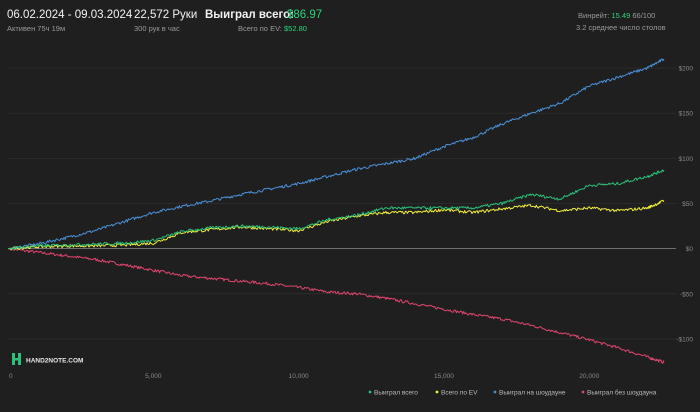 This screenshot has width=700, height=412. What do you see at coordinates (686, 69) in the screenshot?
I see `y-tick-label: $200` at bounding box center [686, 69].